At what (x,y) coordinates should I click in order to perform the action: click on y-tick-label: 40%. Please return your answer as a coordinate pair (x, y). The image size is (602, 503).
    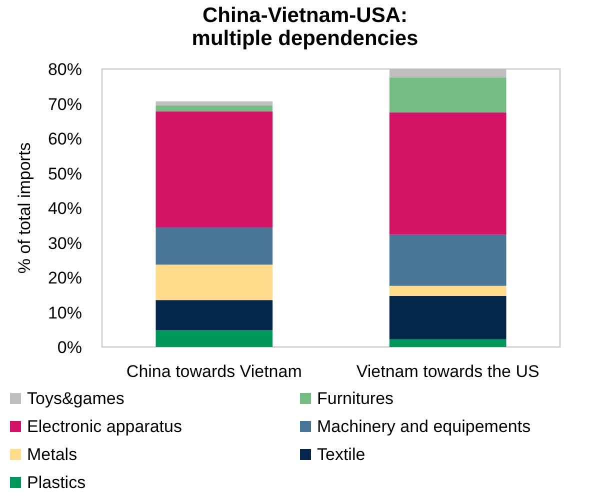
    Looking at the image, I should click on (65, 208).